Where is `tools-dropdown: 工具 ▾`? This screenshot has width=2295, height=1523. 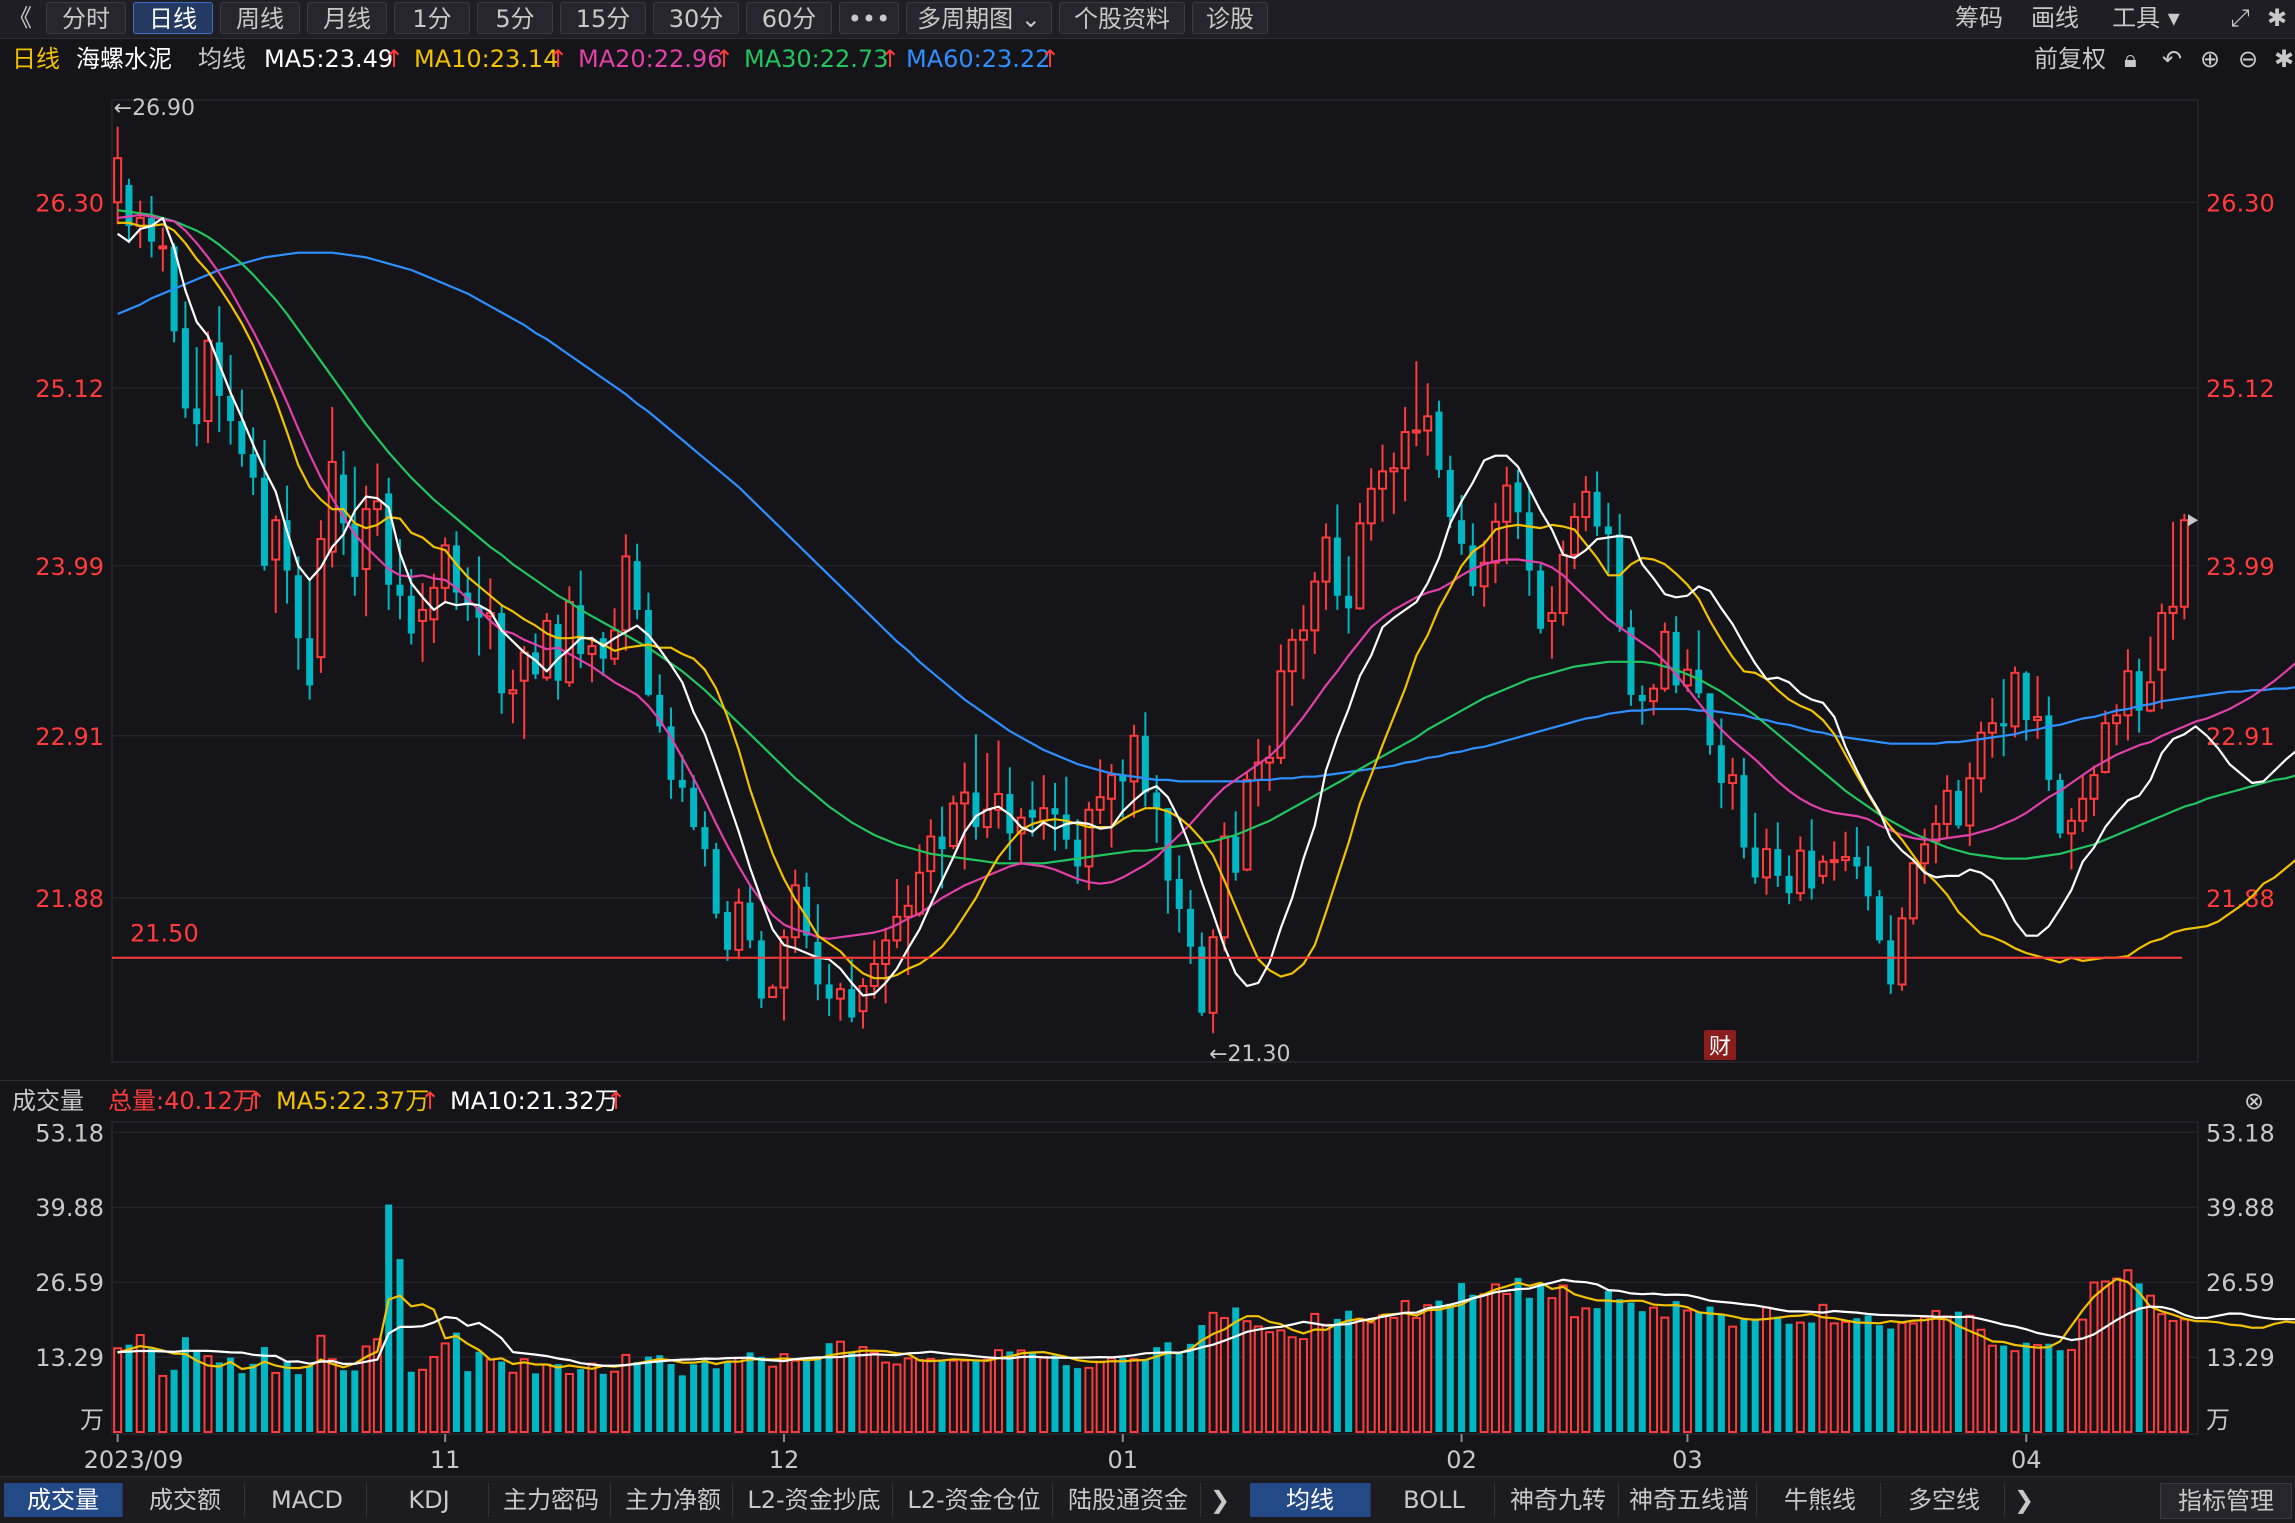 tools-dropdown: 工具 ▾ is located at coordinates (2146, 18).